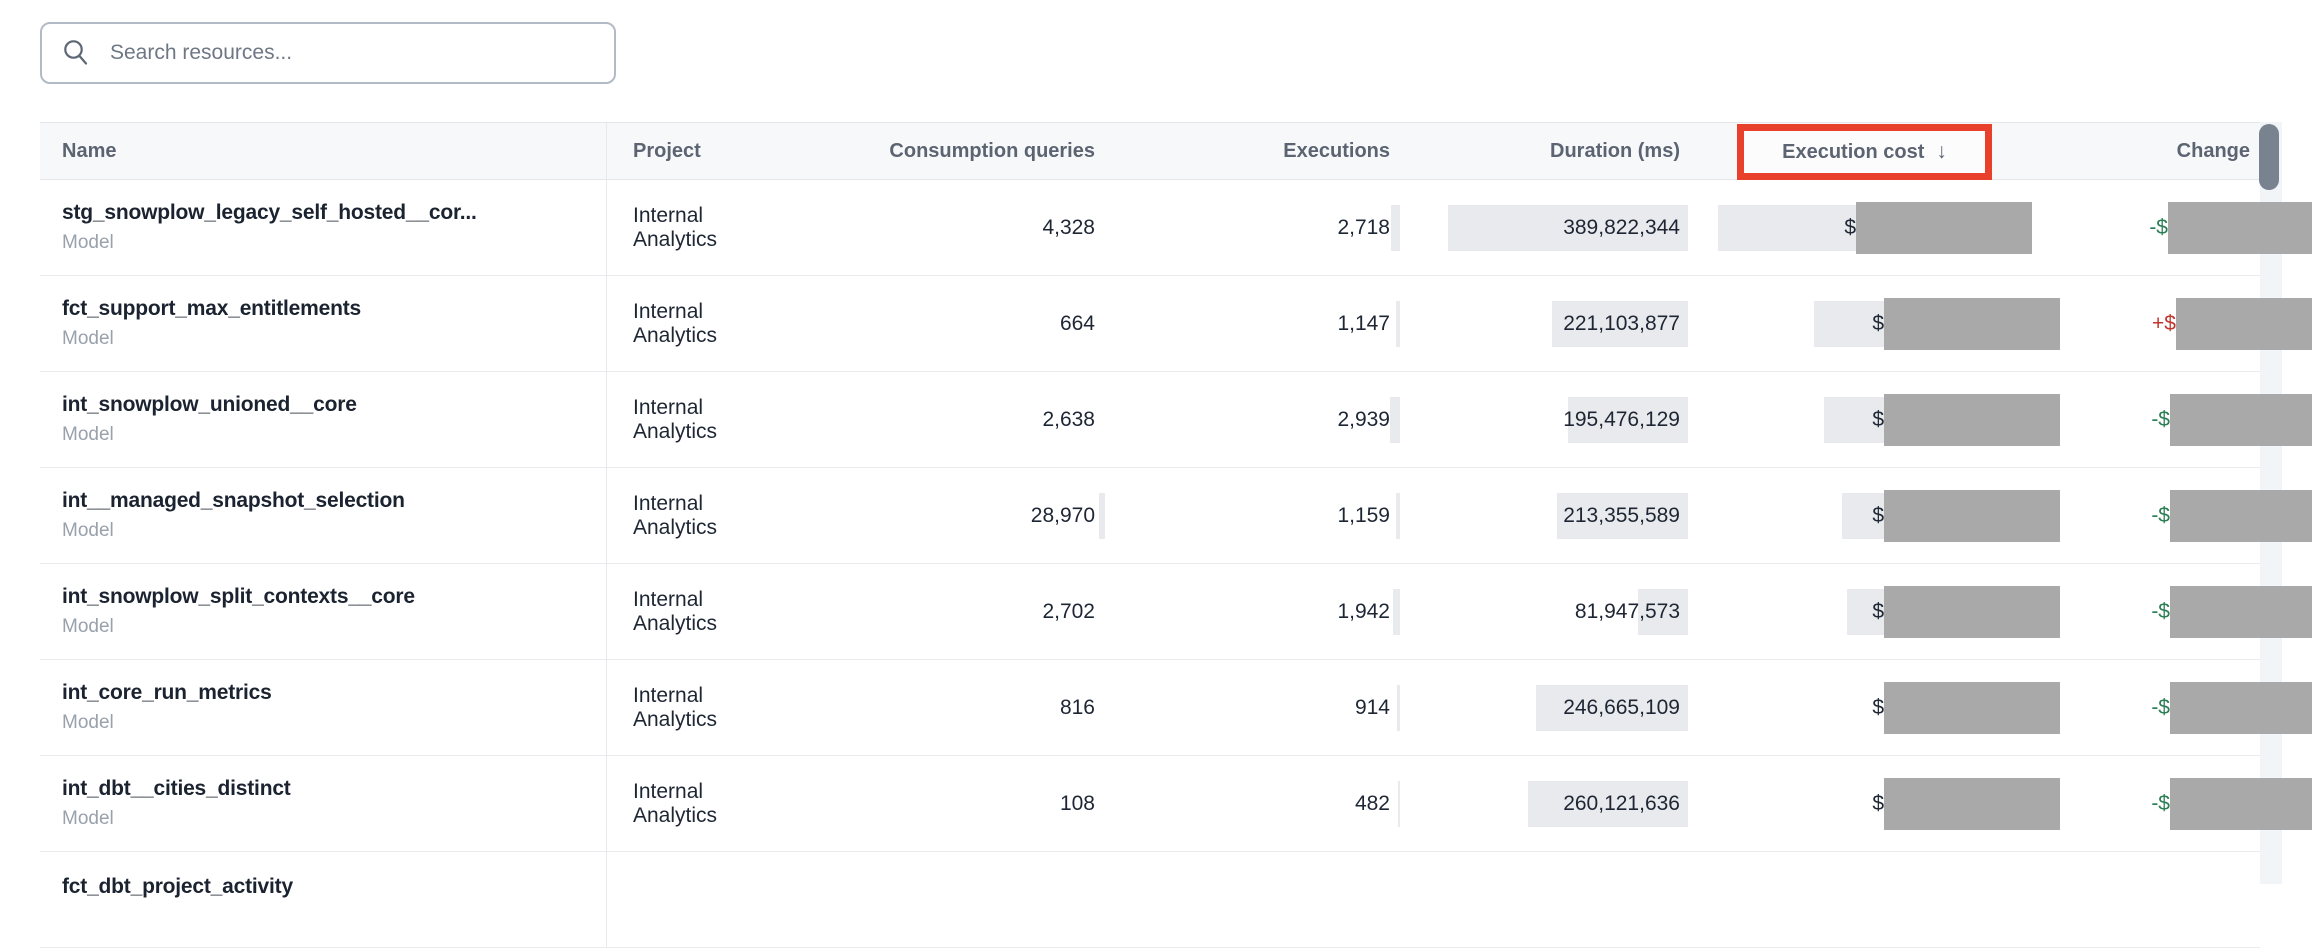 The height and width of the screenshot is (948, 2312). What do you see at coordinates (323, 419) in the screenshot?
I see `name-cell: int_snowplow_unioned__core Model` at bounding box center [323, 419].